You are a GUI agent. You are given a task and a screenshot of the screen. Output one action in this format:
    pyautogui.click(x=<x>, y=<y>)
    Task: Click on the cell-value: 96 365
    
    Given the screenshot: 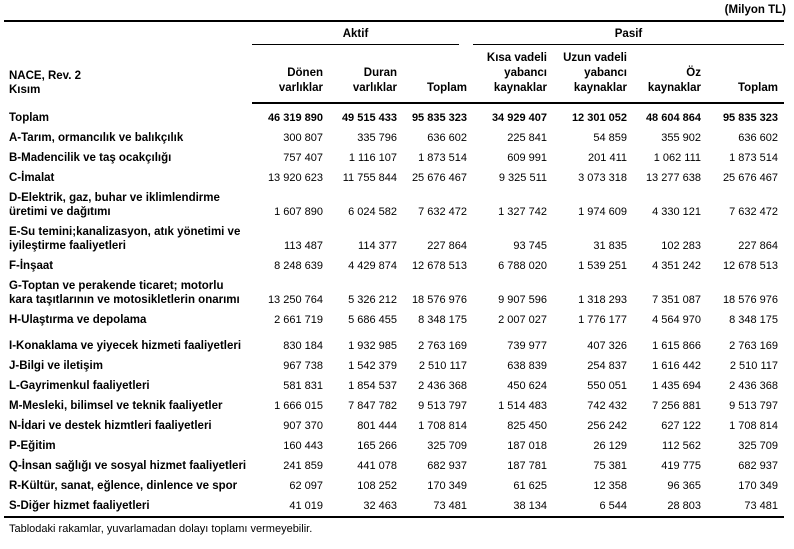 What is the action you would take?
    pyautogui.click(x=684, y=486)
    